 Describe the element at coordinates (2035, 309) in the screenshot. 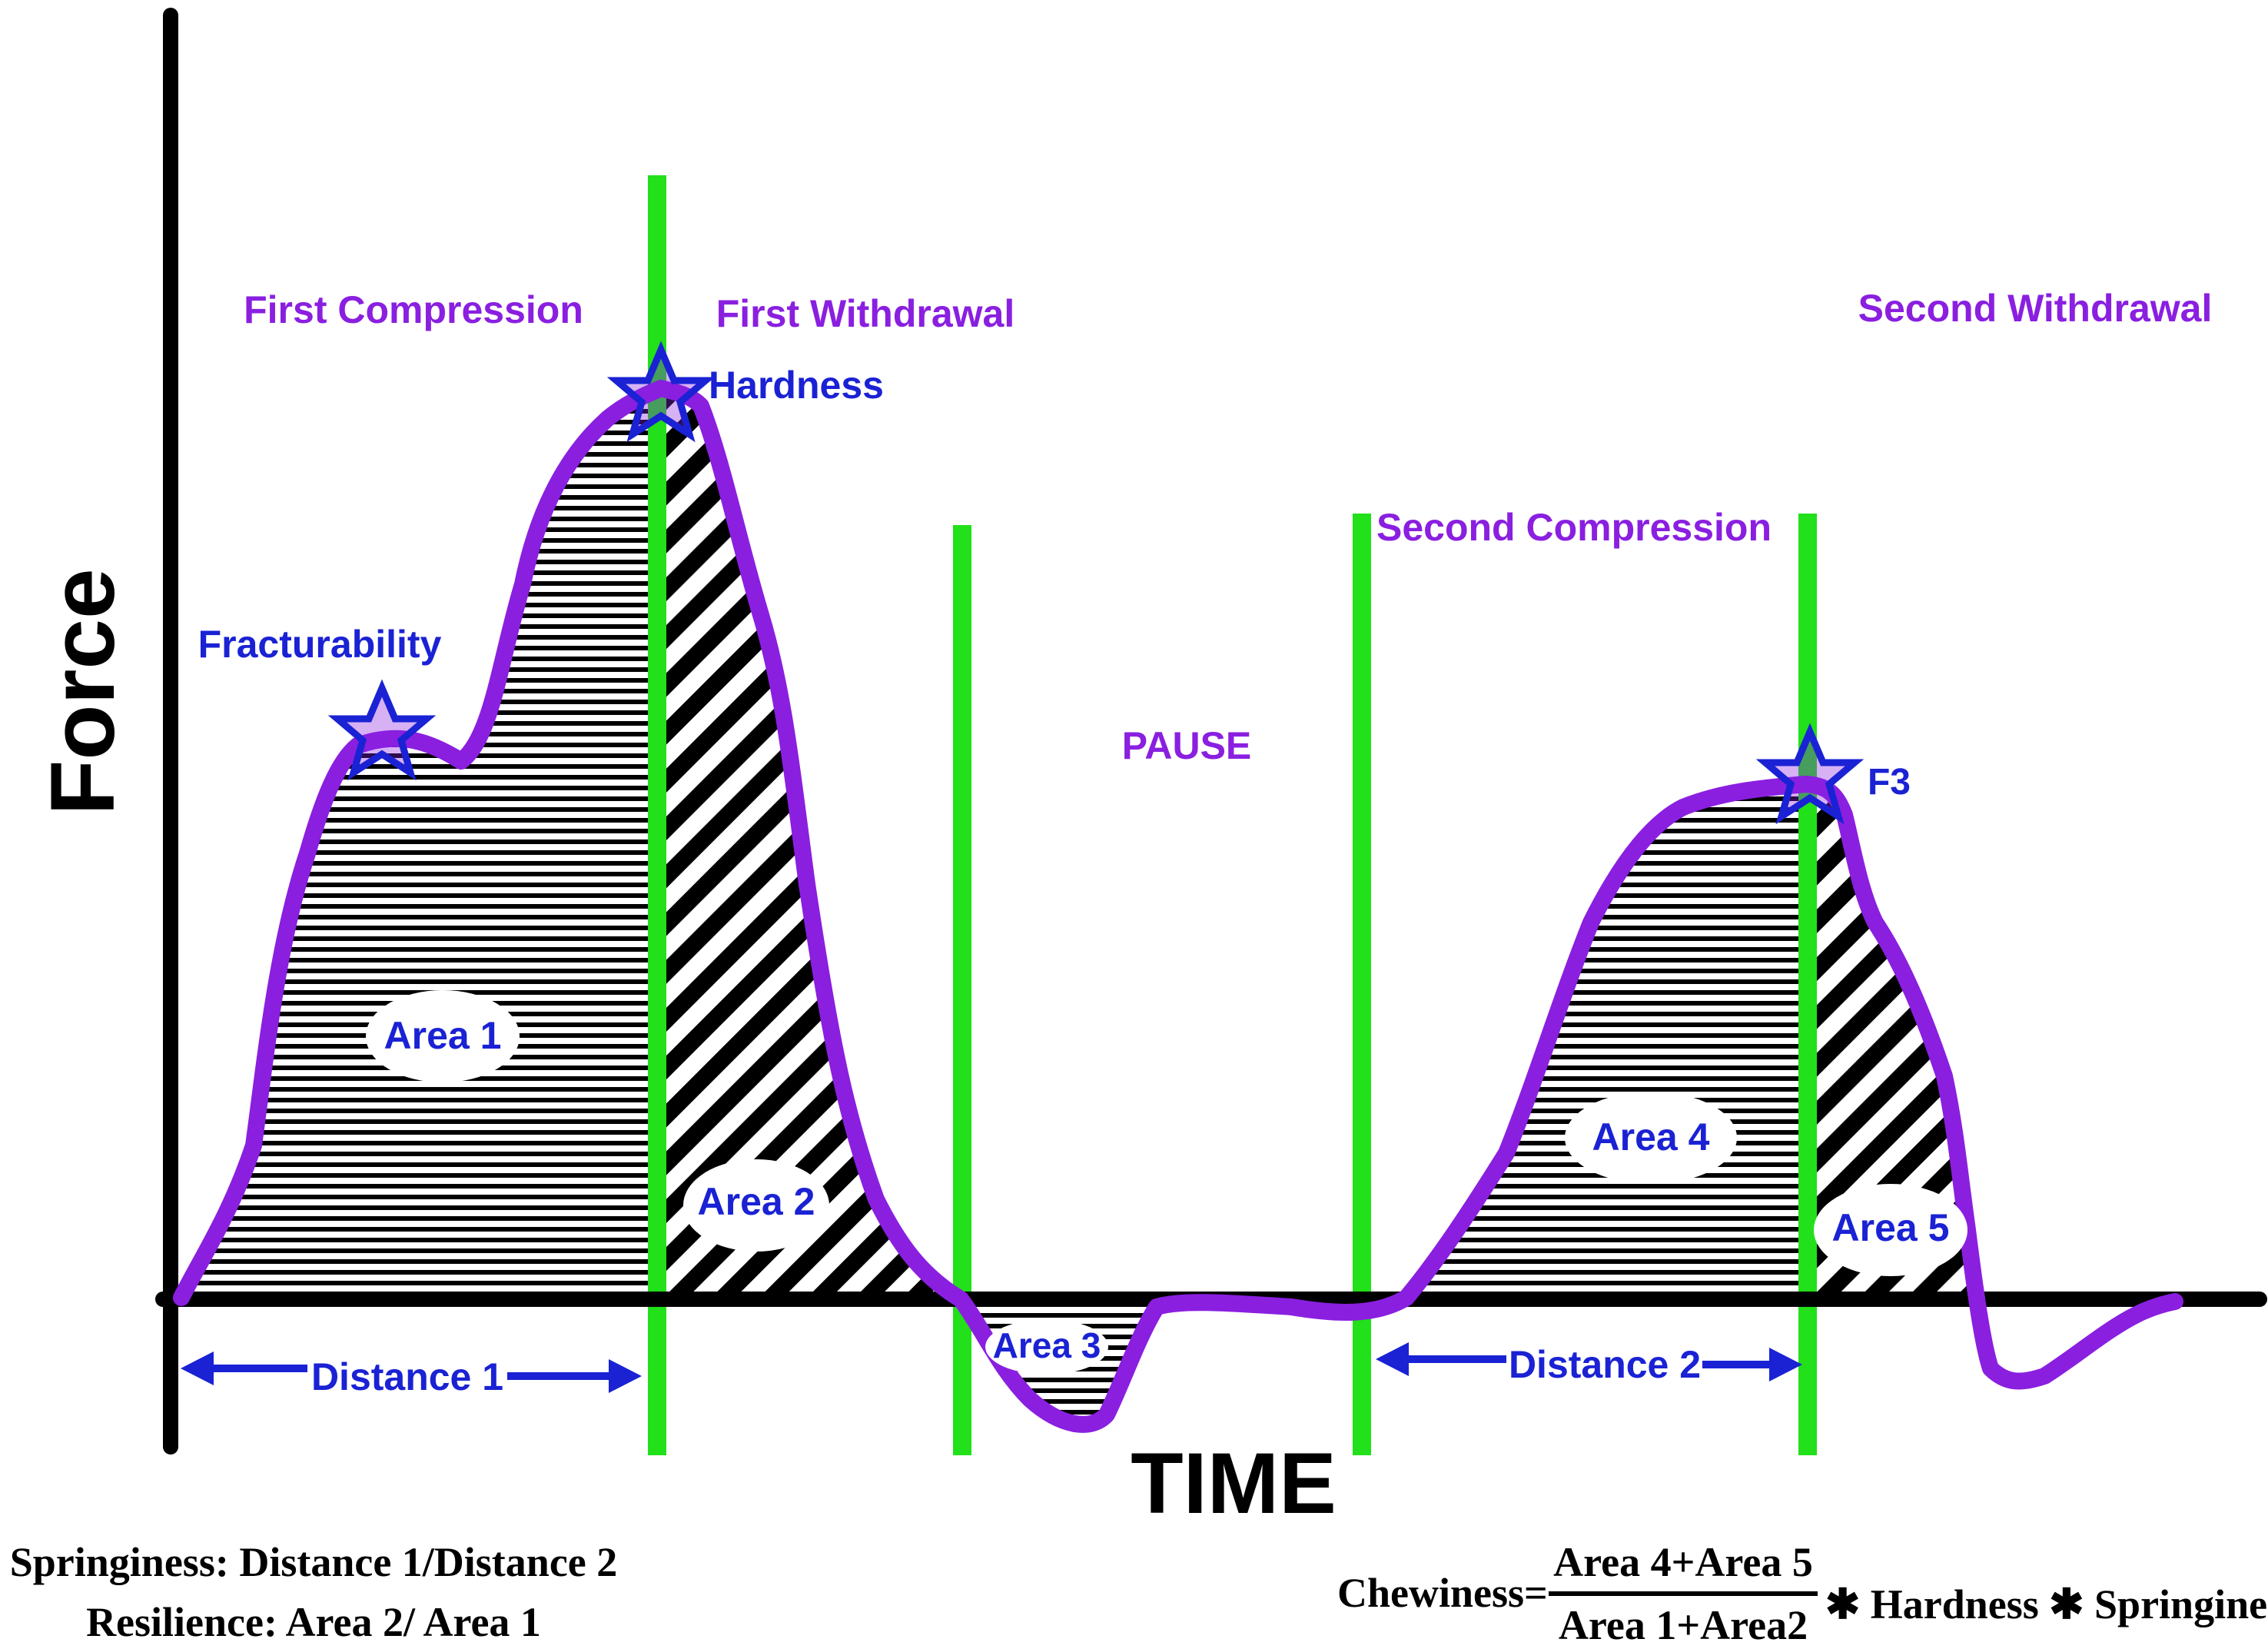

I see `phase-second-withdrawal: Second Withdrawal` at that location.